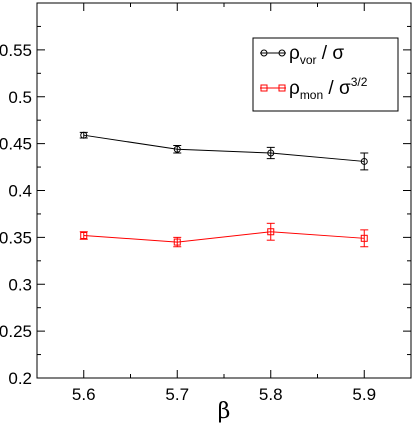 The height and width of the screenshot is (424, 414). I want to click on y-tick-label: 0.35, so click(16, 237).